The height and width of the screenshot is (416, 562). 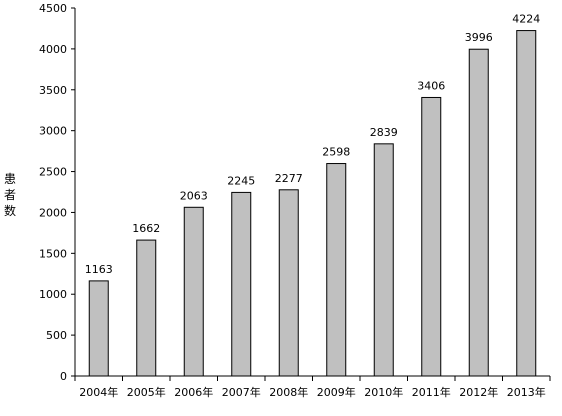 I want to click on data-label: 3406, so click(x=431, y=85).